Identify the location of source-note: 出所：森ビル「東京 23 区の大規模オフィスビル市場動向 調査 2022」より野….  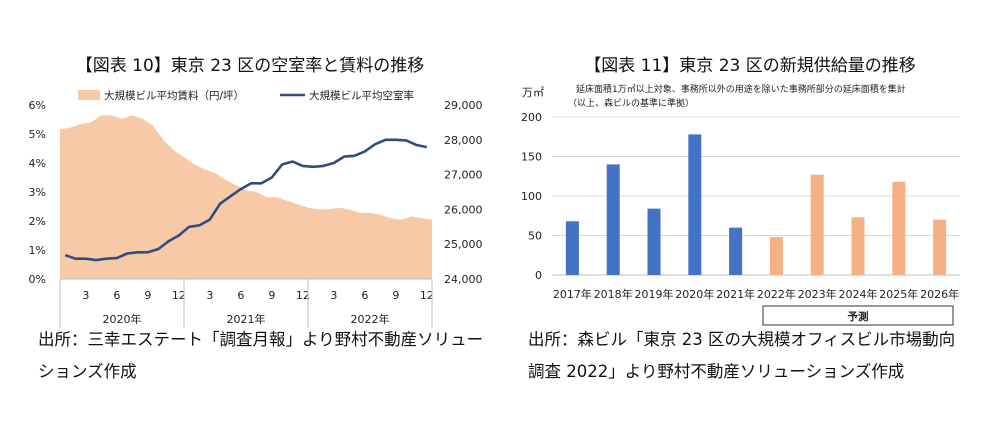
(741, 356).